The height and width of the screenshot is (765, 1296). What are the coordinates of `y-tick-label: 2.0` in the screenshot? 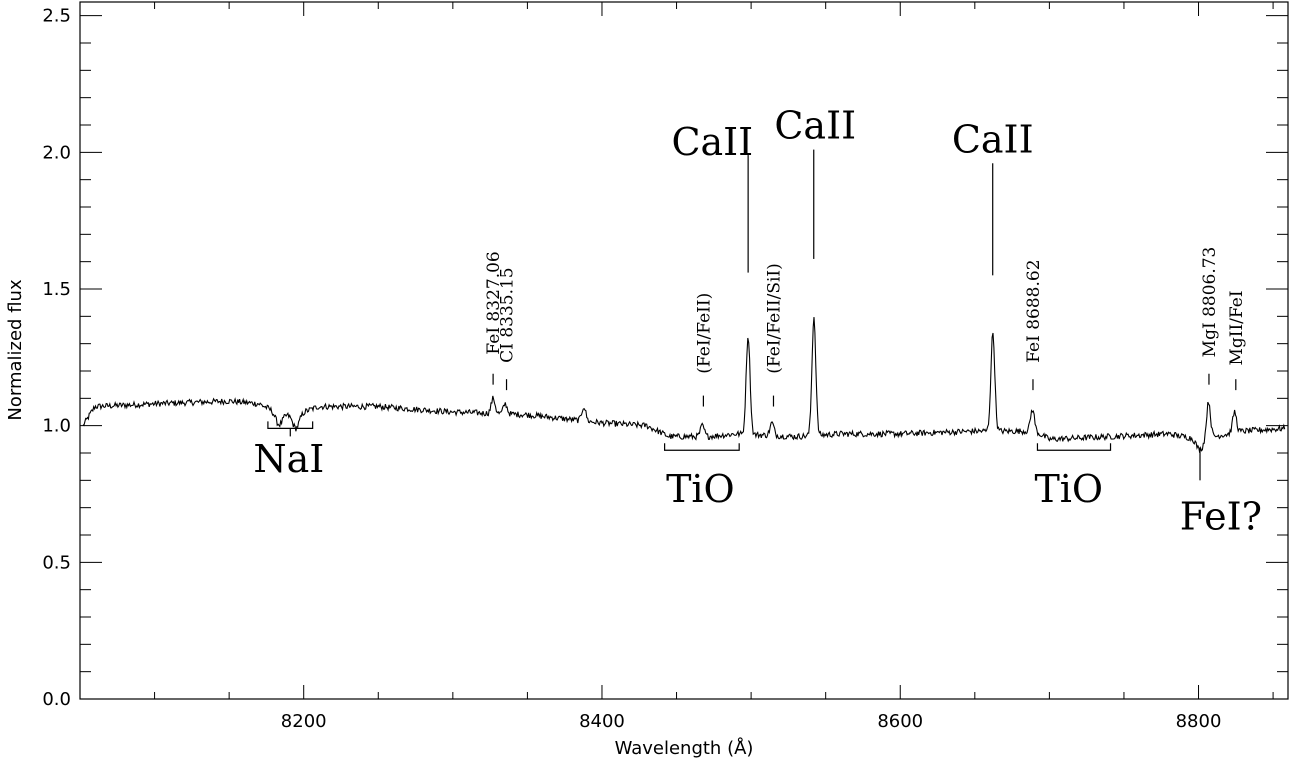 It's located at (56, 152).